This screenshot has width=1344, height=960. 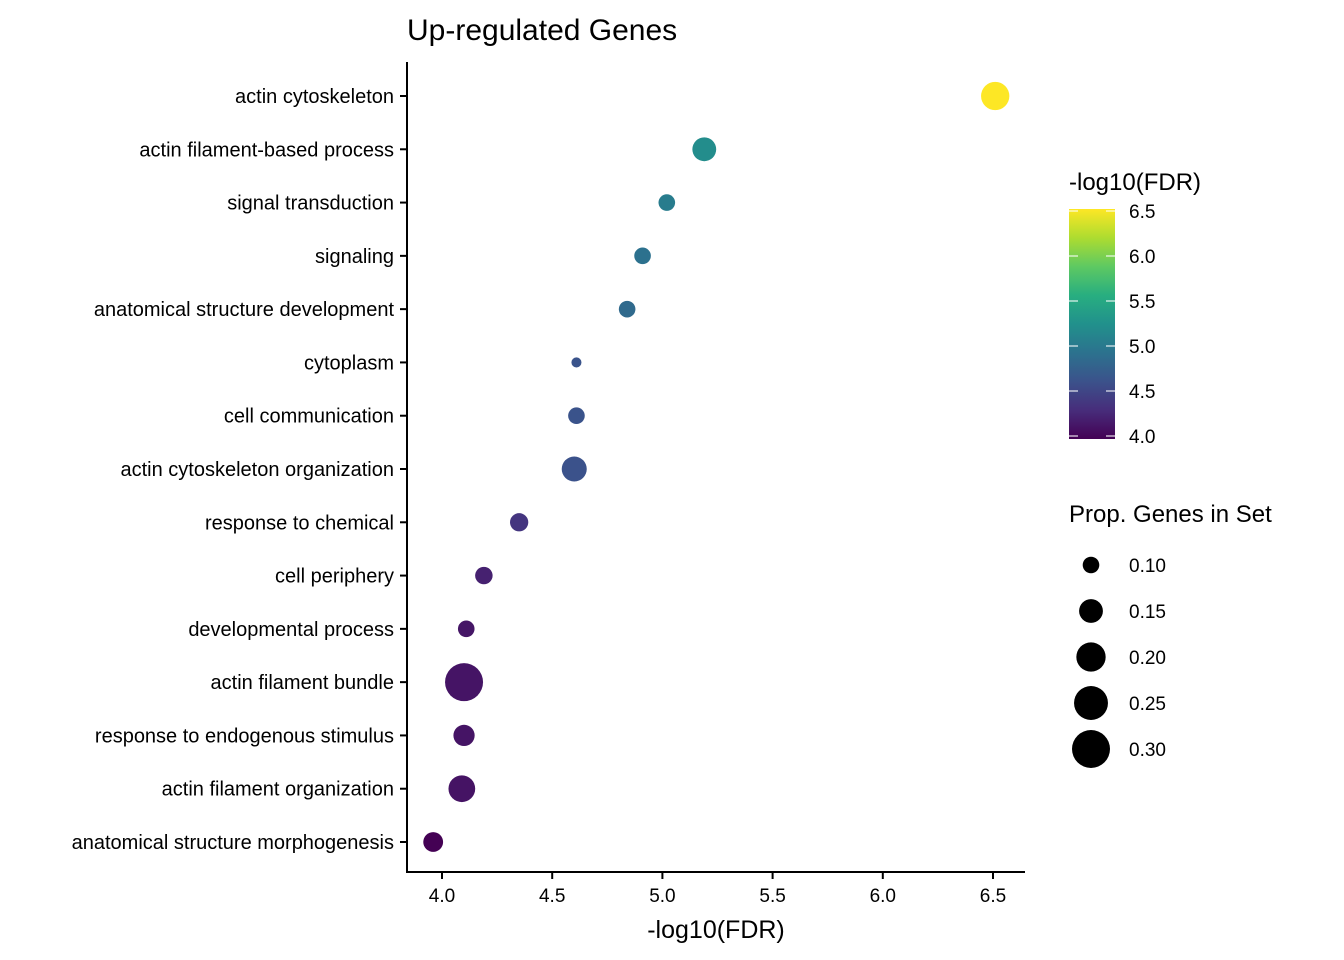 What do you see at coordinates (1147, 566) in the screenshot?
I see `size-legend-label: 0.10` at bounding box center [1147, 566].